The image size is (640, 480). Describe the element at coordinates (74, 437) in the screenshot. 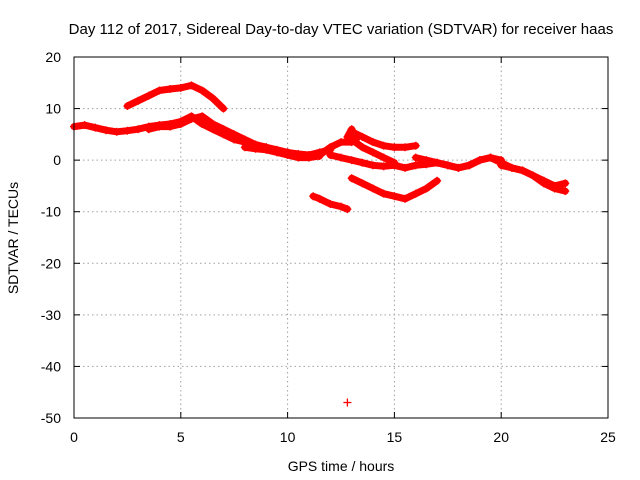

I see `x-tick-label: 0` at that location.